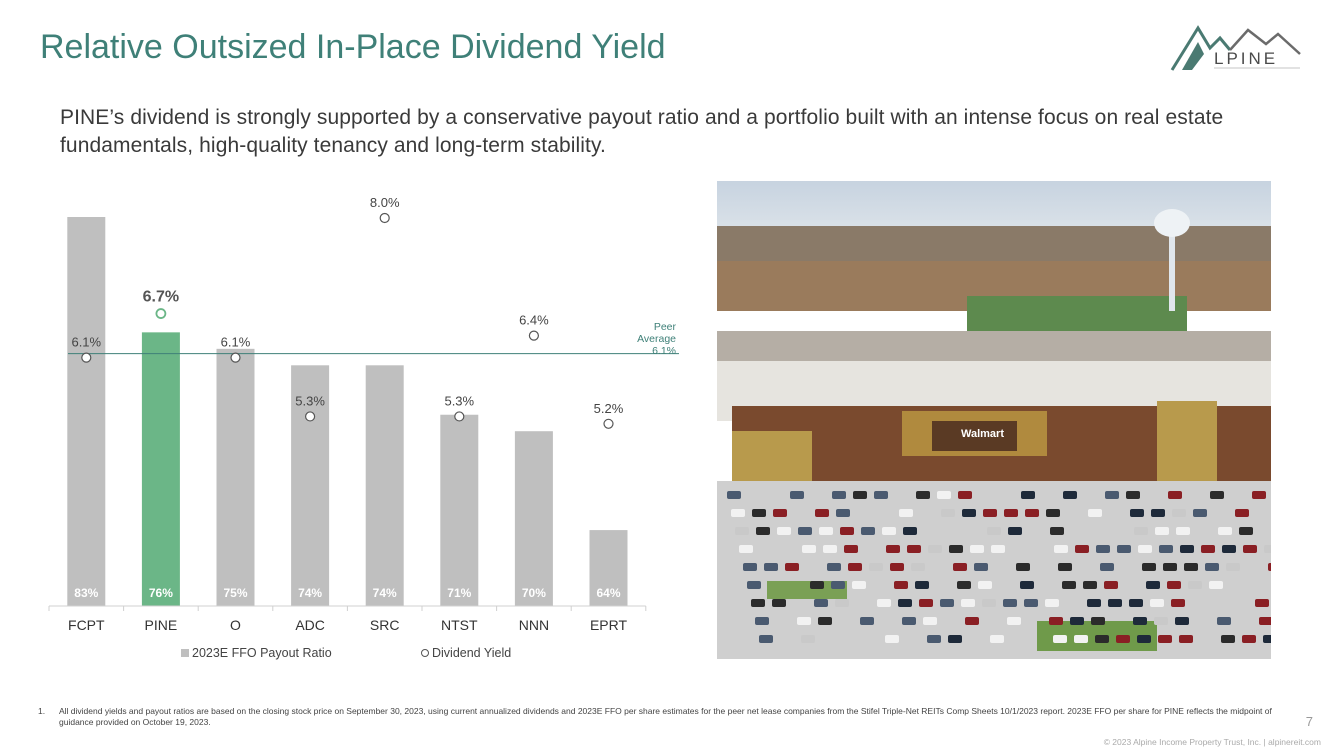  I want to click on bar-label-src: 74%, so click(385, 593).